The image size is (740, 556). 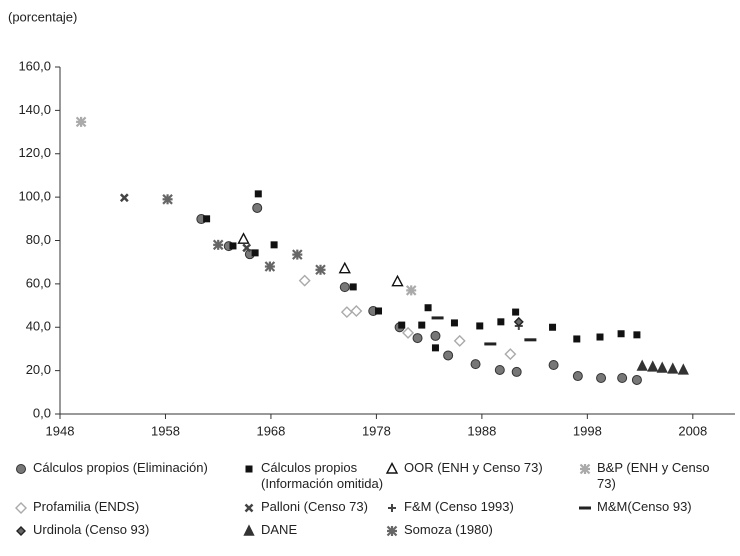 What do you see at coordinates (313, 476) in the screenshot?
I see `legend-item: Cálculos propios (Información omitida)` at bounding box center [313, 476].